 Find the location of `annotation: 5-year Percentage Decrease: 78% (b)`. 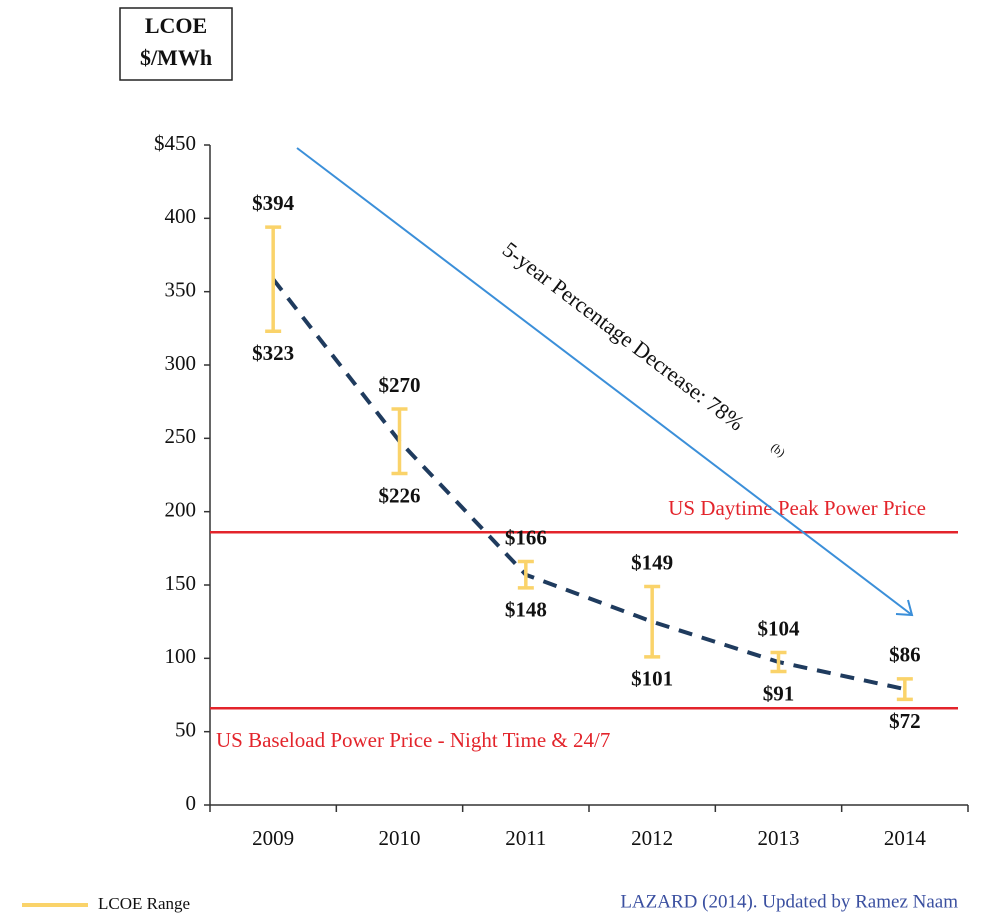

annotation: 5-year Percentage Decrease: 78% (b) is located at coordinates (643, 348).